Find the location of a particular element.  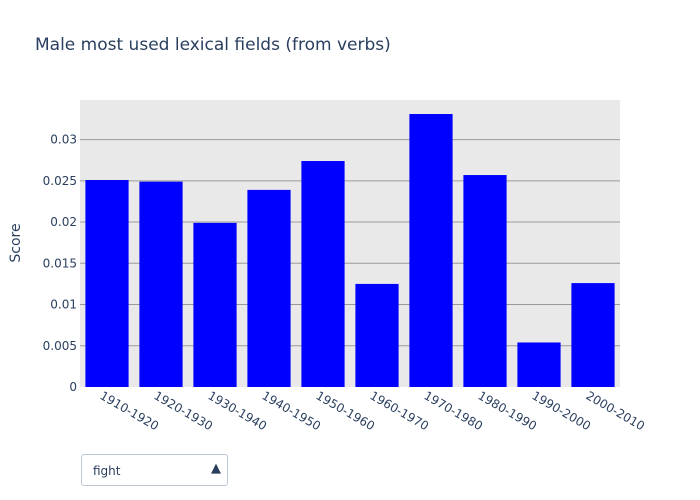

bar-1970-1980 is located at coordinates (431, 251).